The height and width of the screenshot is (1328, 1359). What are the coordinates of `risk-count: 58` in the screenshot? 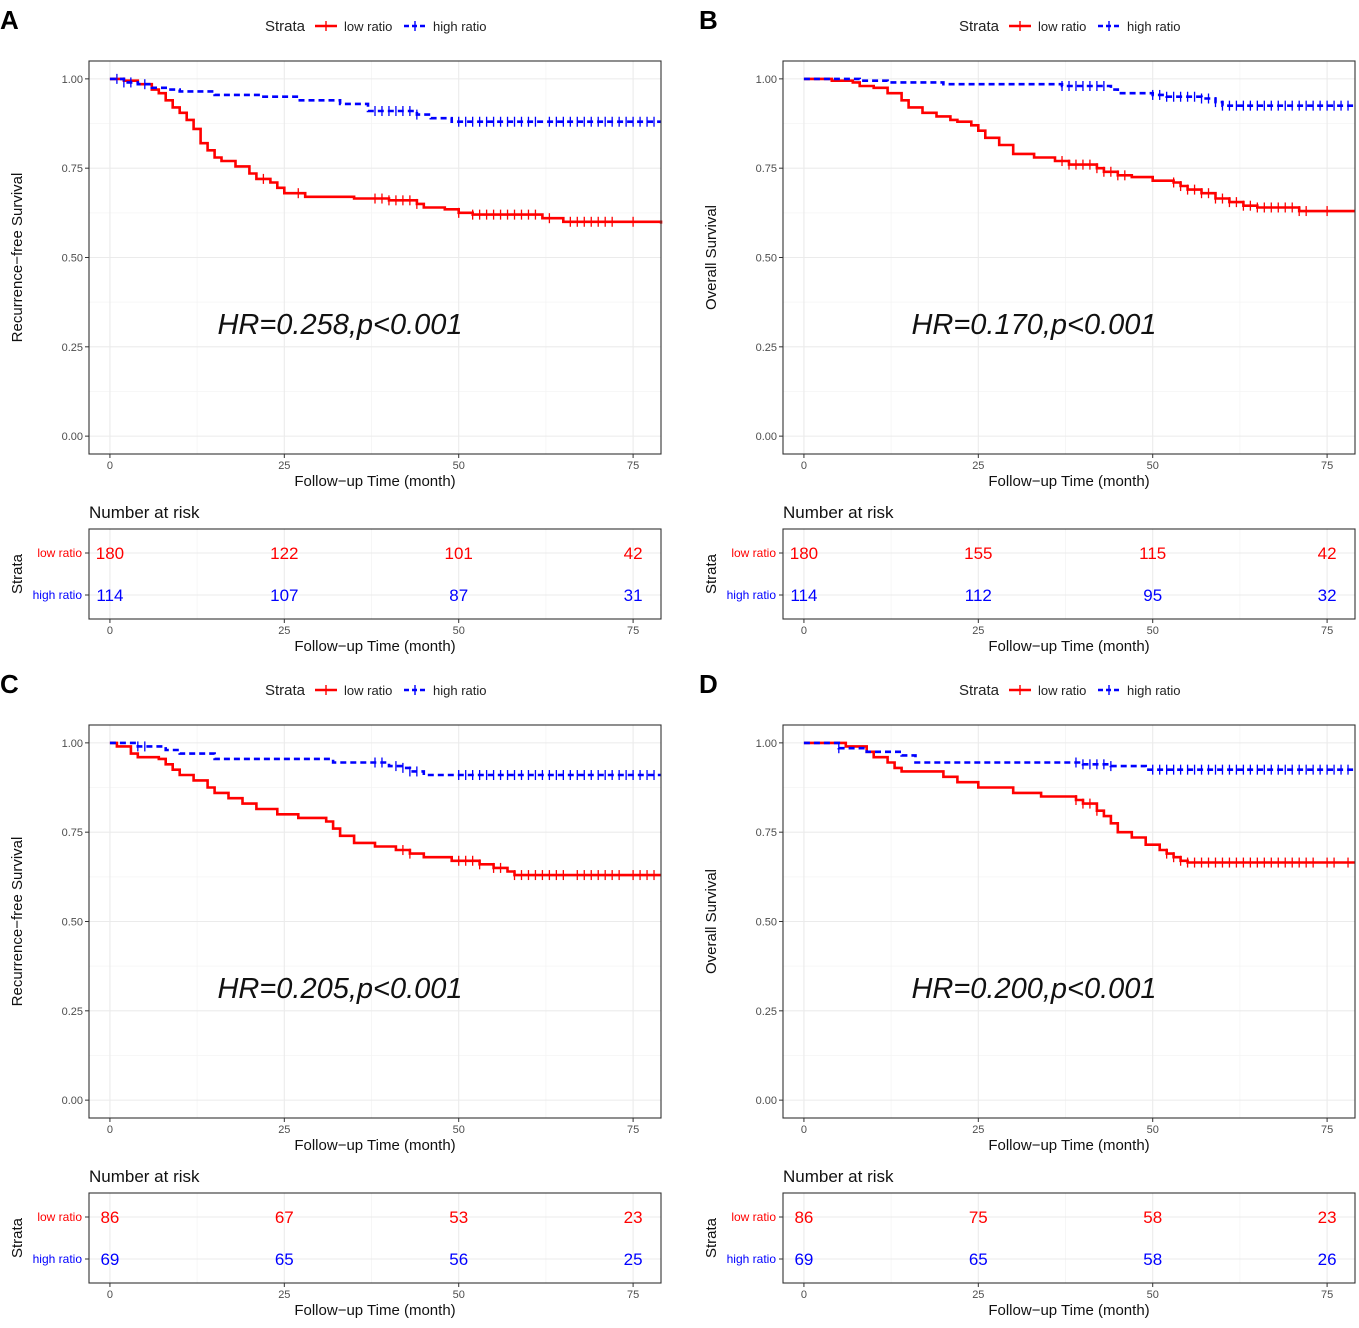 It's located at (1152, 1217).